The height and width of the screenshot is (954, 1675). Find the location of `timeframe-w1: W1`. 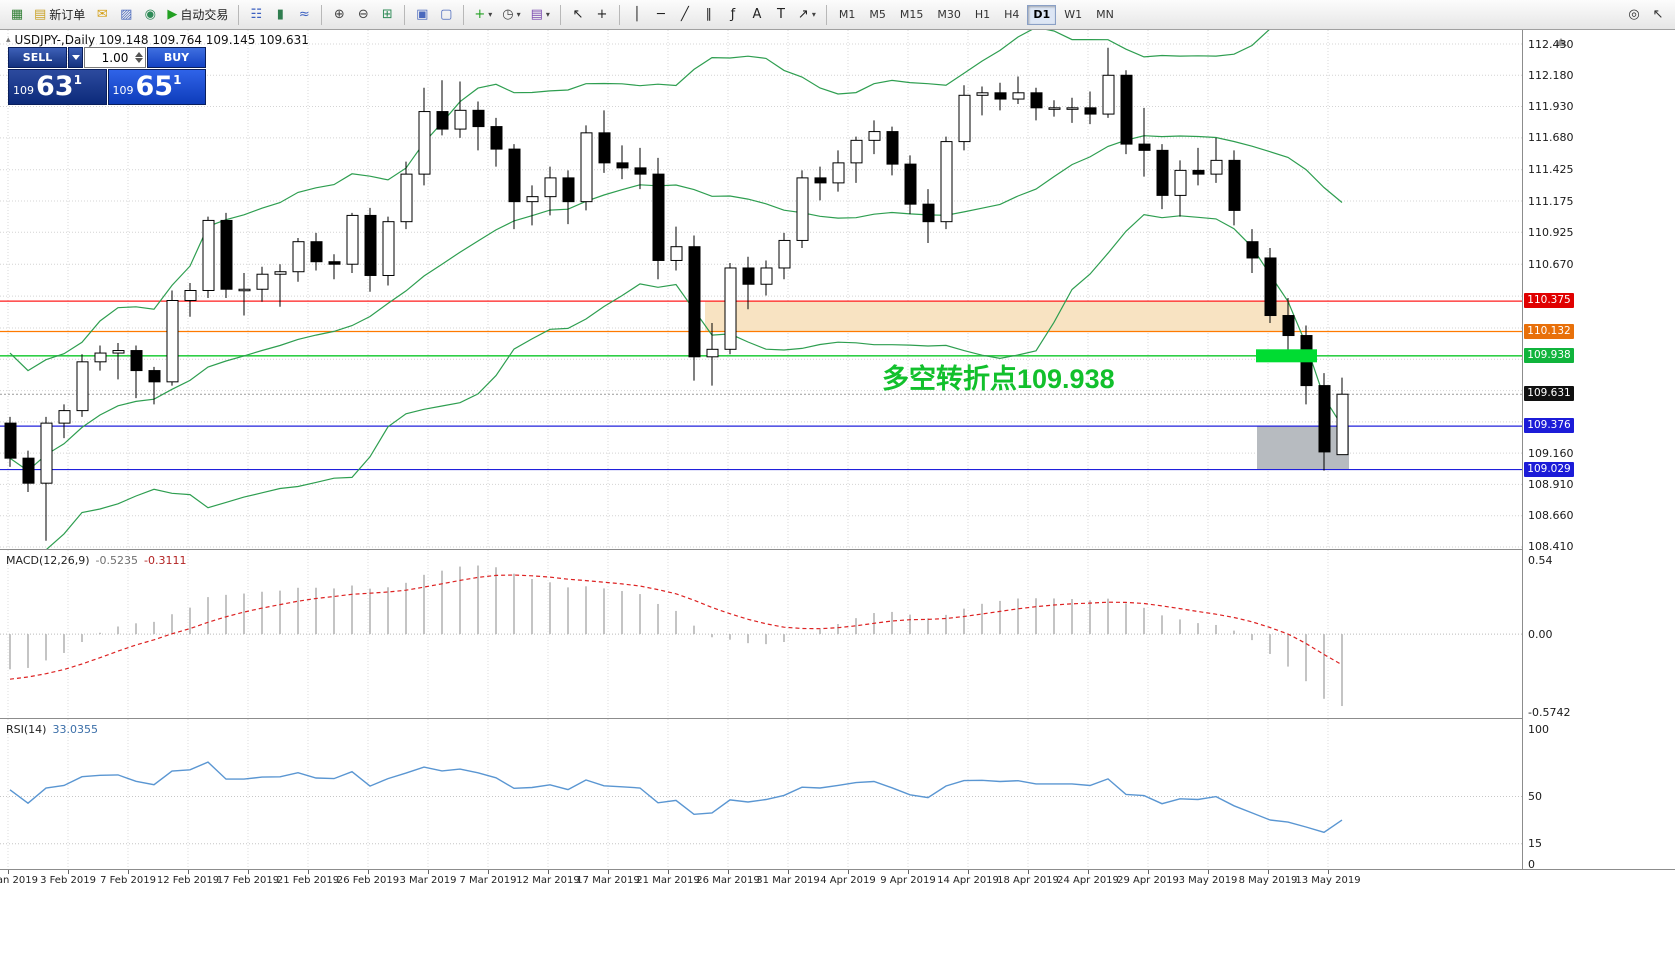

timeframe-w1: W1 is located at coordinates (1073, 14).